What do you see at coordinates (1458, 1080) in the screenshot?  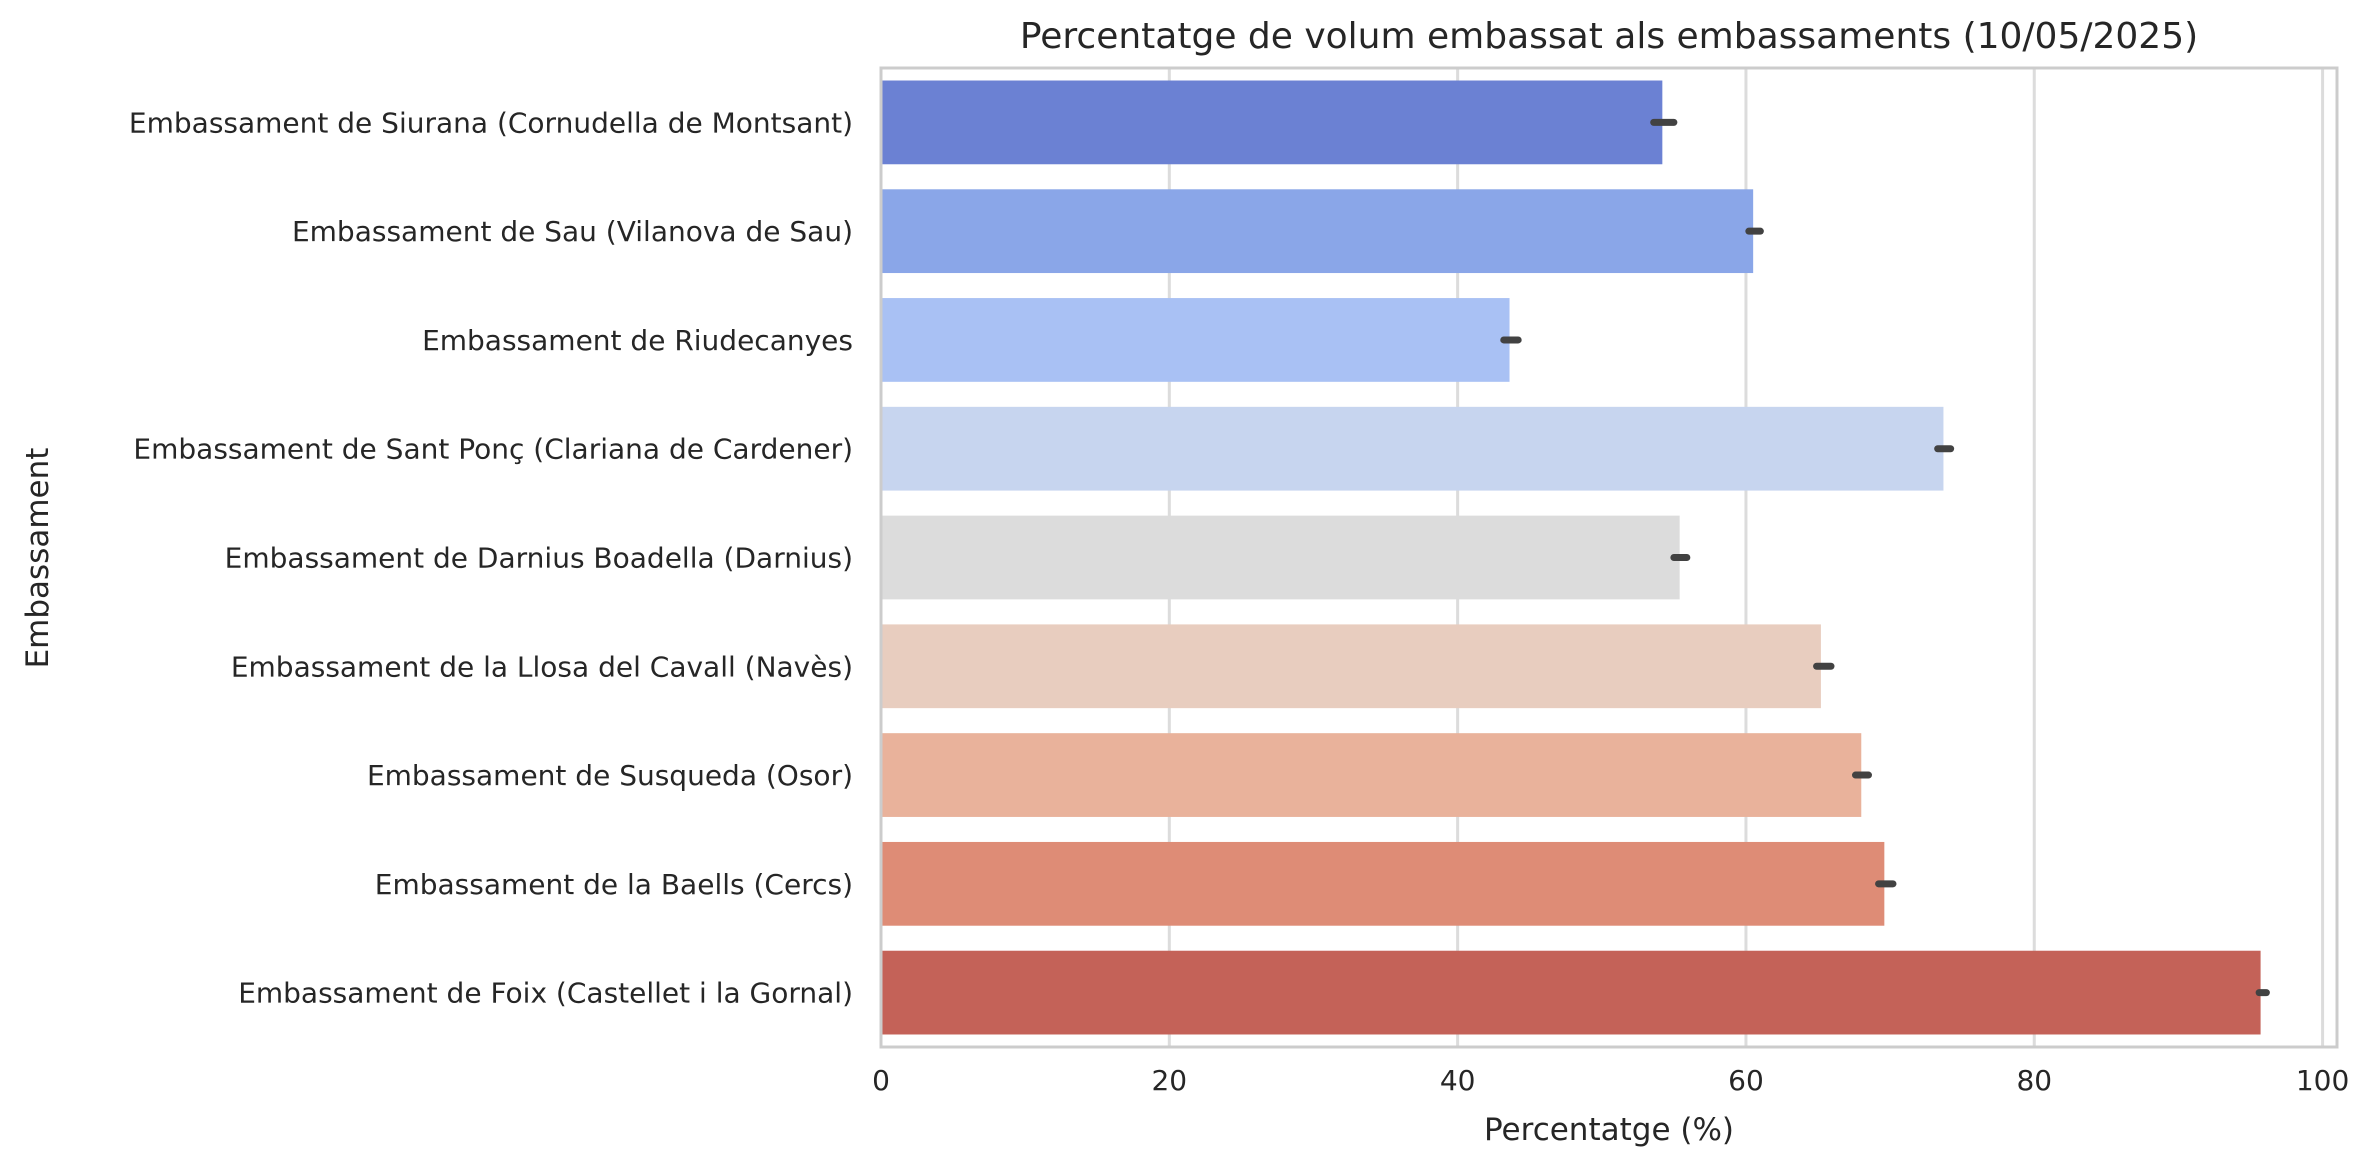 I see `x-tick-label: 40` at bounding box center [1458, 1080].